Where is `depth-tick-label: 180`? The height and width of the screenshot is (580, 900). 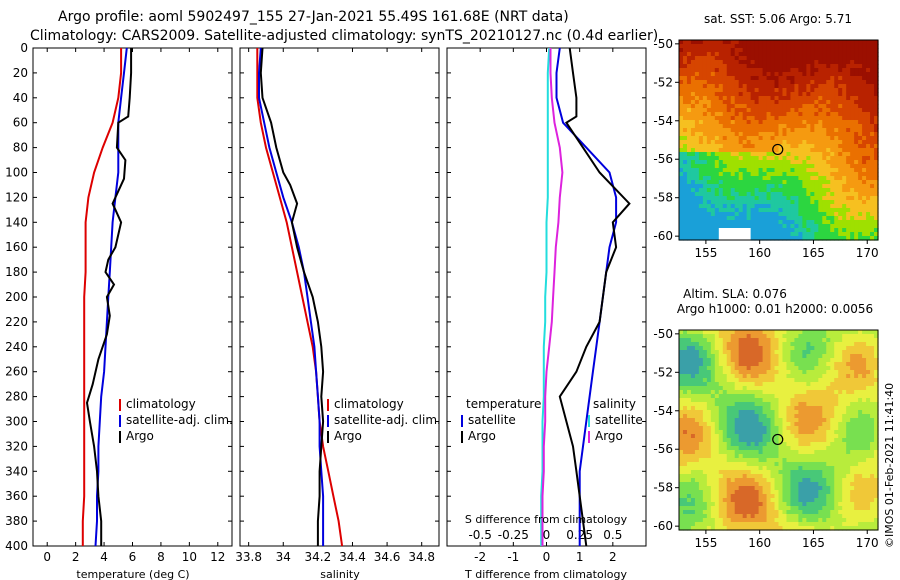 depth-tick-label: 180 is located at coordinates (16, 272).